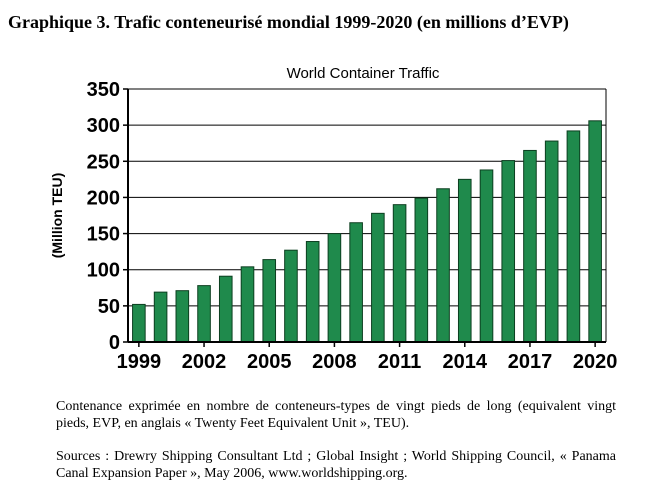 This screenshot has height=495, width=665. What do you see at coordinates (356, 282) in the screenshot?
I see `bar-2009` at bounding box center [356, 282].